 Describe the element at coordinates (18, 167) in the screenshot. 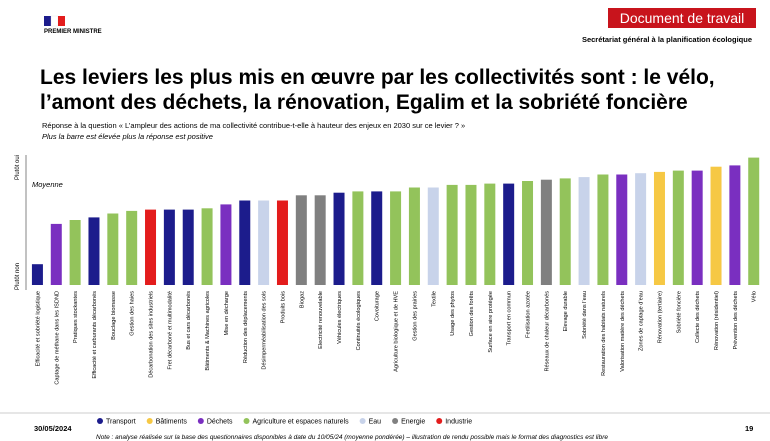

I see `axis-top: Plutôt oui` at that location.